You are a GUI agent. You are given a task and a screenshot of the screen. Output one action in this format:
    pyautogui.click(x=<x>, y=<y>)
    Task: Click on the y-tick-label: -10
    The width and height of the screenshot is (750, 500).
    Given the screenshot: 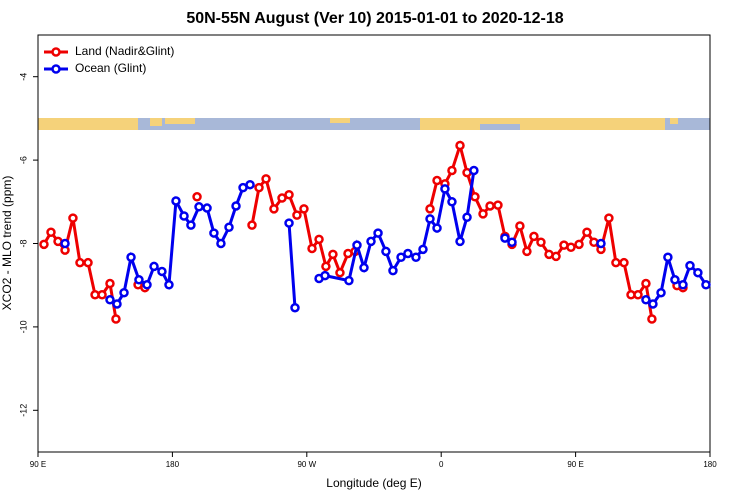 What is the action you would take?
    pyautogui.click(x=23, y=326)
    